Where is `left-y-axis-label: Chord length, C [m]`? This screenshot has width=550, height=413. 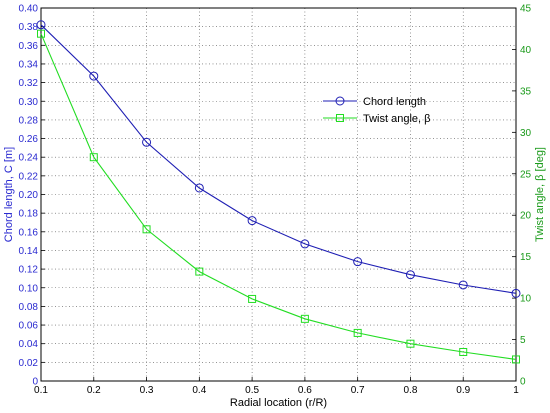
left-y-axis-label: Chord length, C [m] is located at coordinates (9, 194).